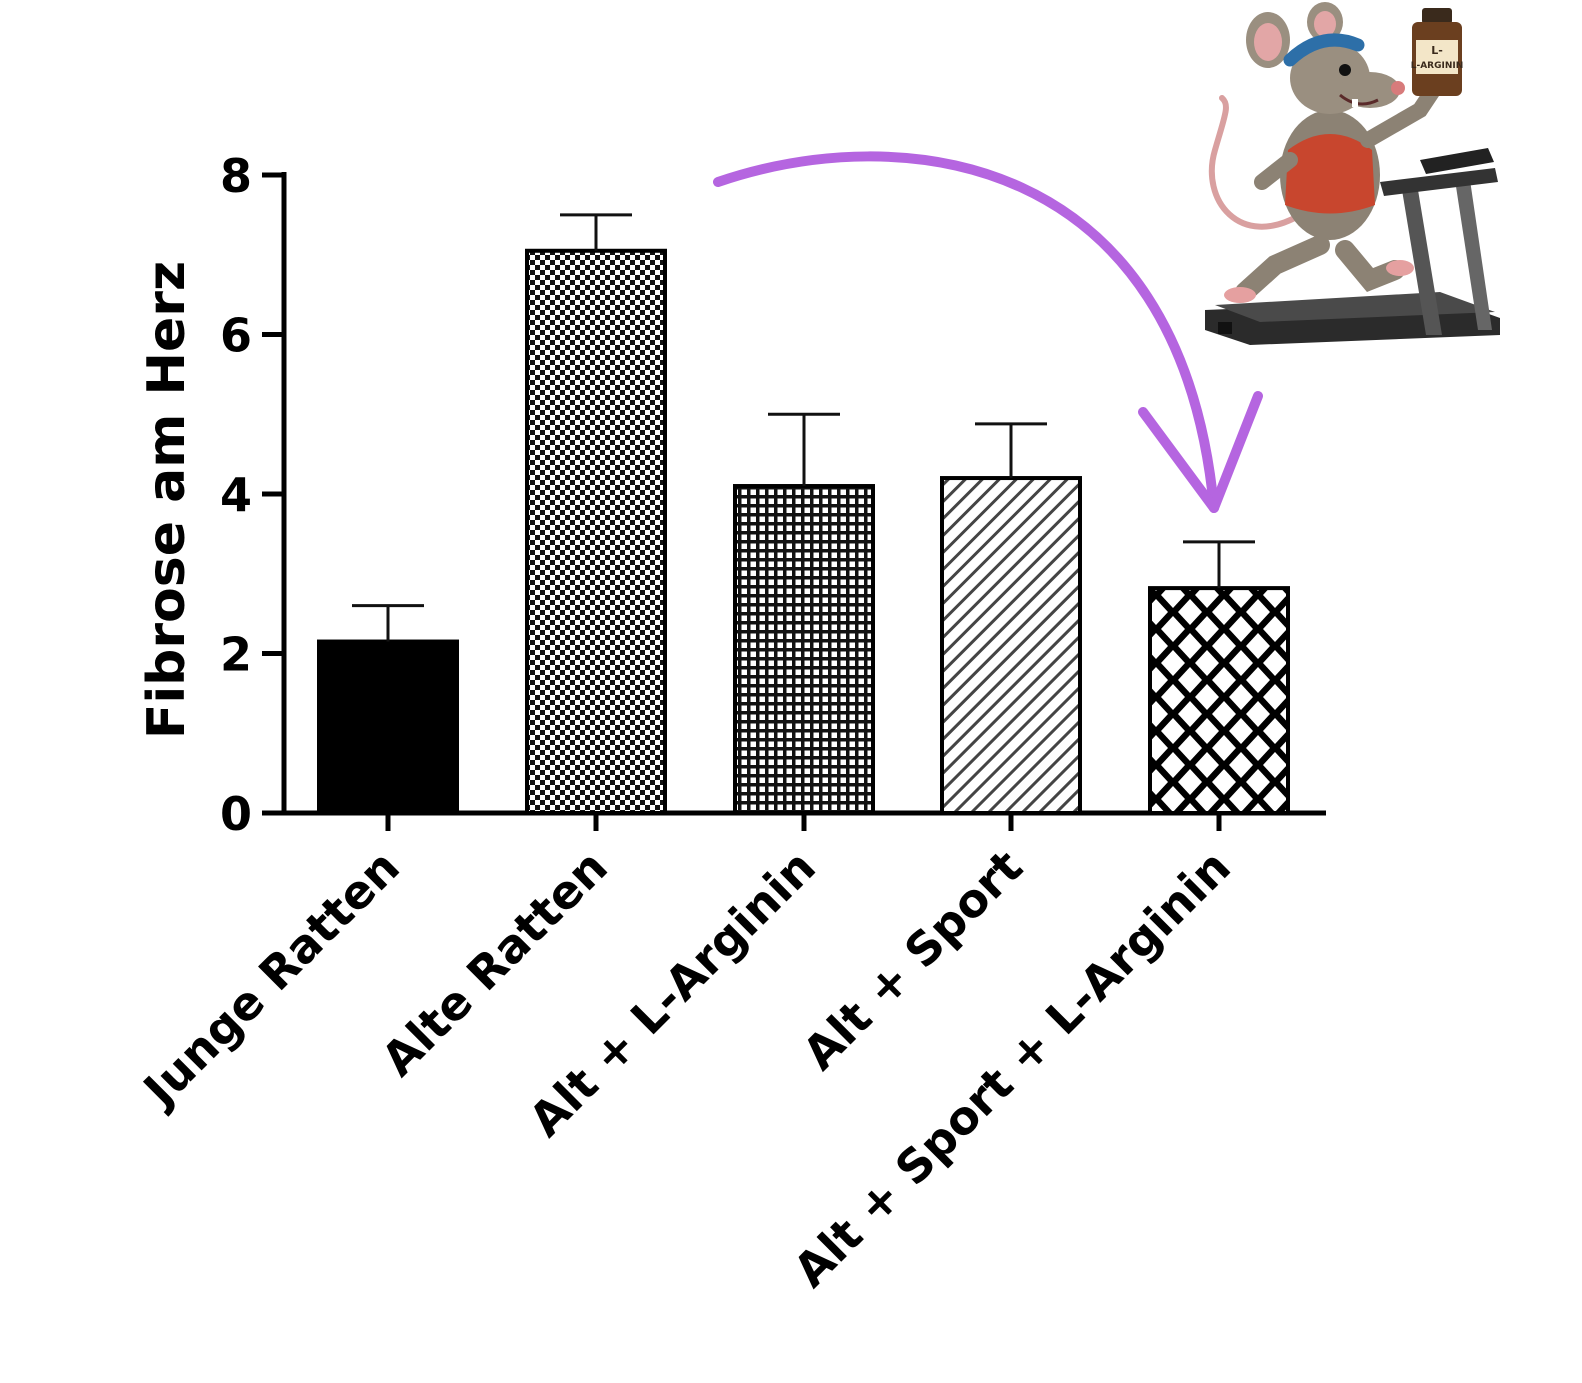  I want to click on x-tick-label: Alt + Sport, so click(912, 960).